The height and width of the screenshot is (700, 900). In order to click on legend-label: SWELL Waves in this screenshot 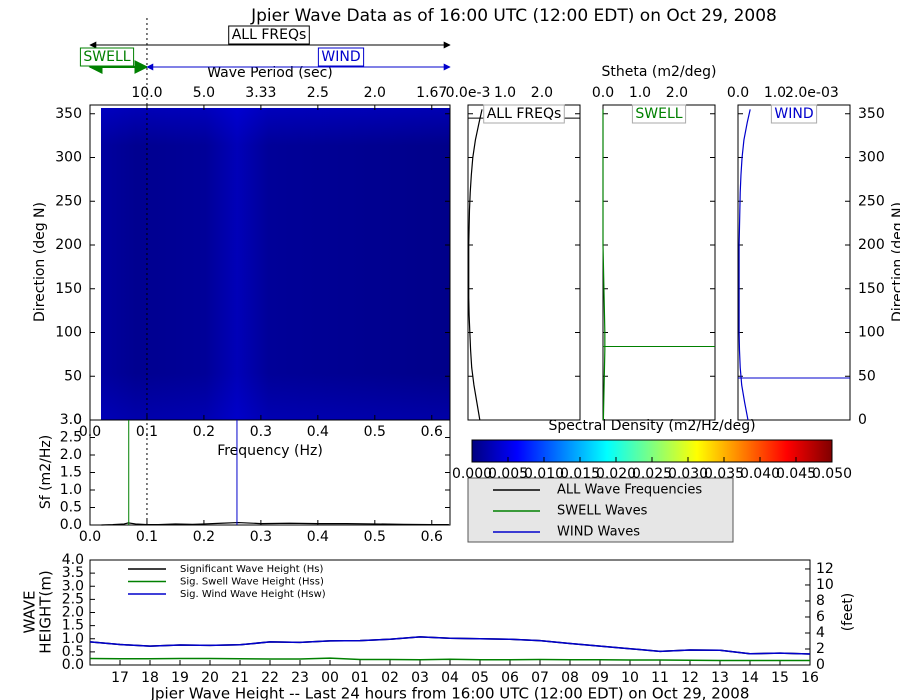, I will do `click(602, 511)`.